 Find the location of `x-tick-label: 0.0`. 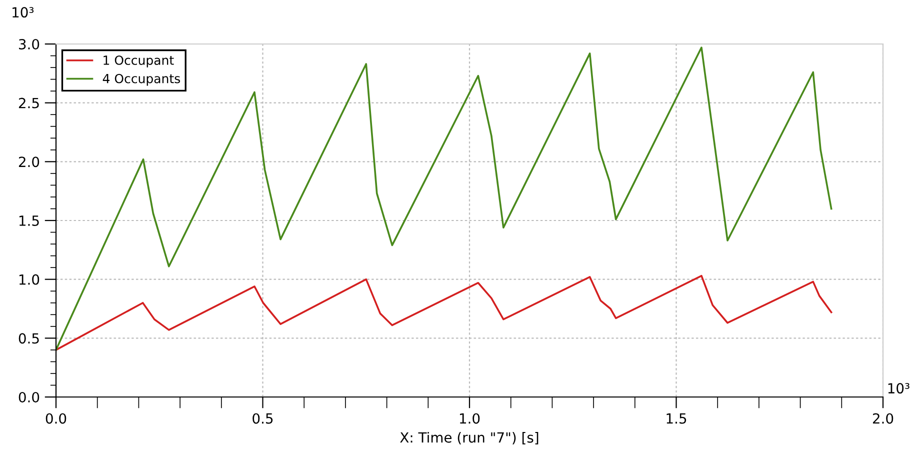

x-tick-label: 0.0 is located at coordinates (56, 418).